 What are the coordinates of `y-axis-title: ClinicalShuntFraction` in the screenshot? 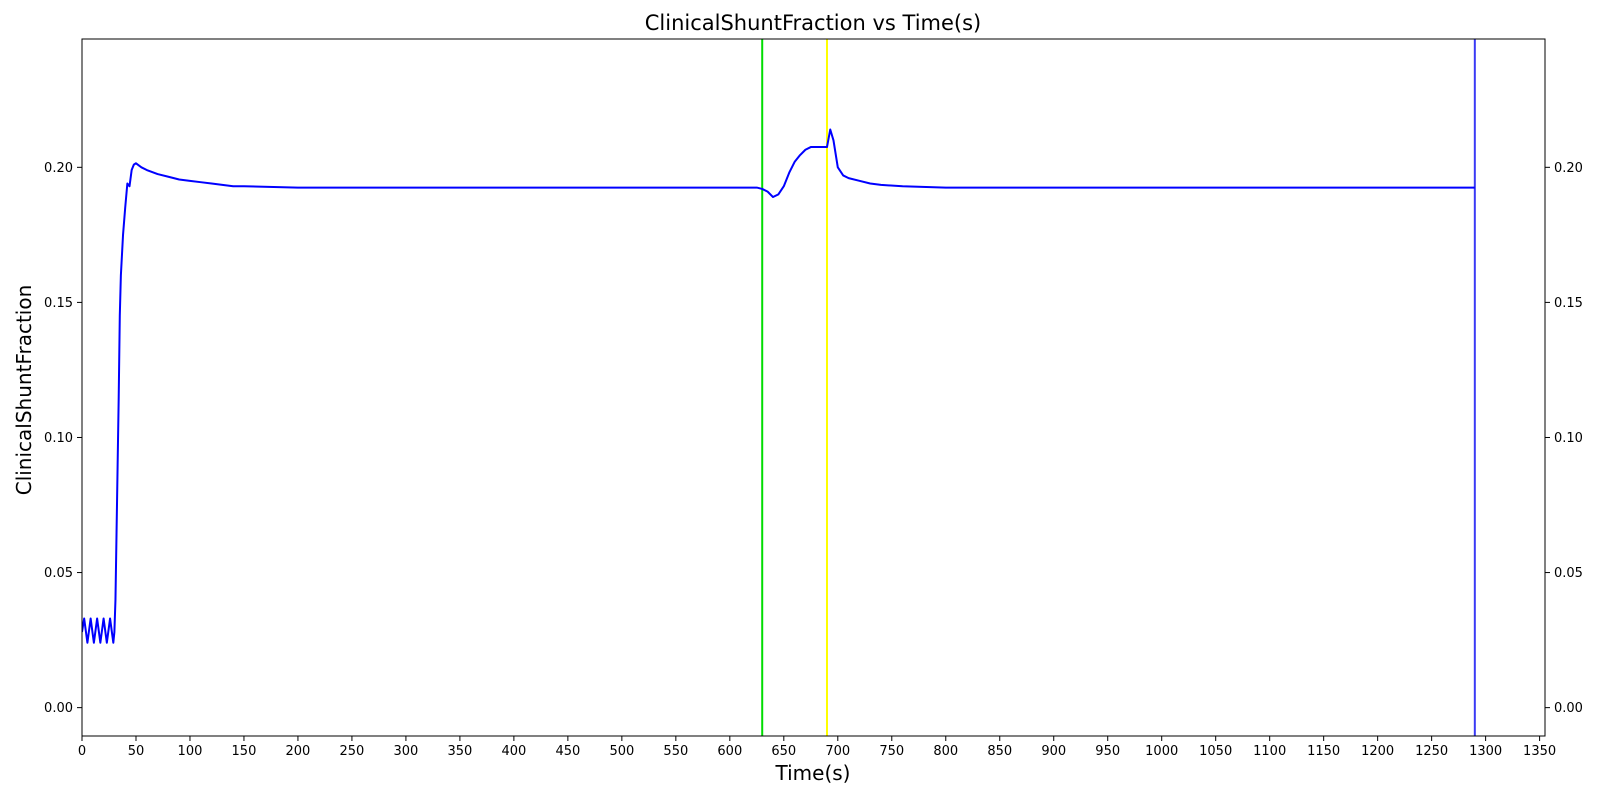 It's located at (24, 390).